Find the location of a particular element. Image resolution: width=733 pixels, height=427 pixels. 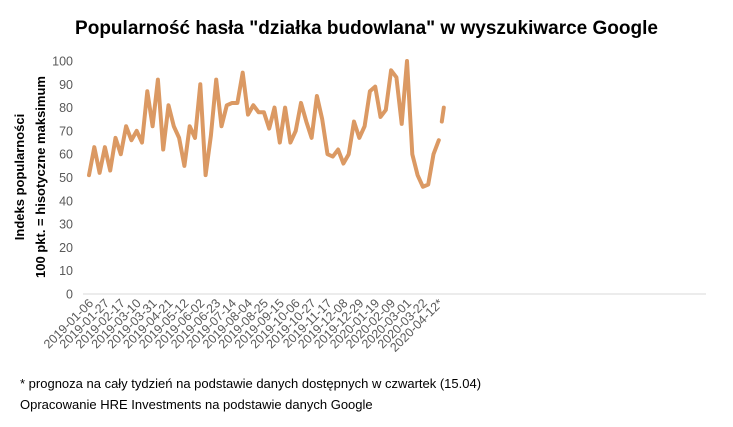

y-tick-label: 80 is located at coordinates (66, 108).